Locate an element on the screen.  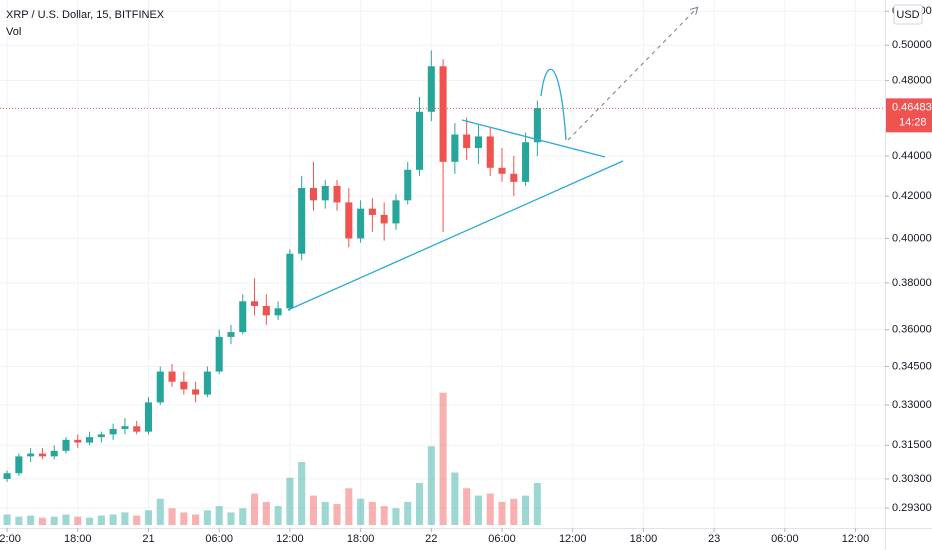
volume-label: Vol is located at coordinates (13, 32).